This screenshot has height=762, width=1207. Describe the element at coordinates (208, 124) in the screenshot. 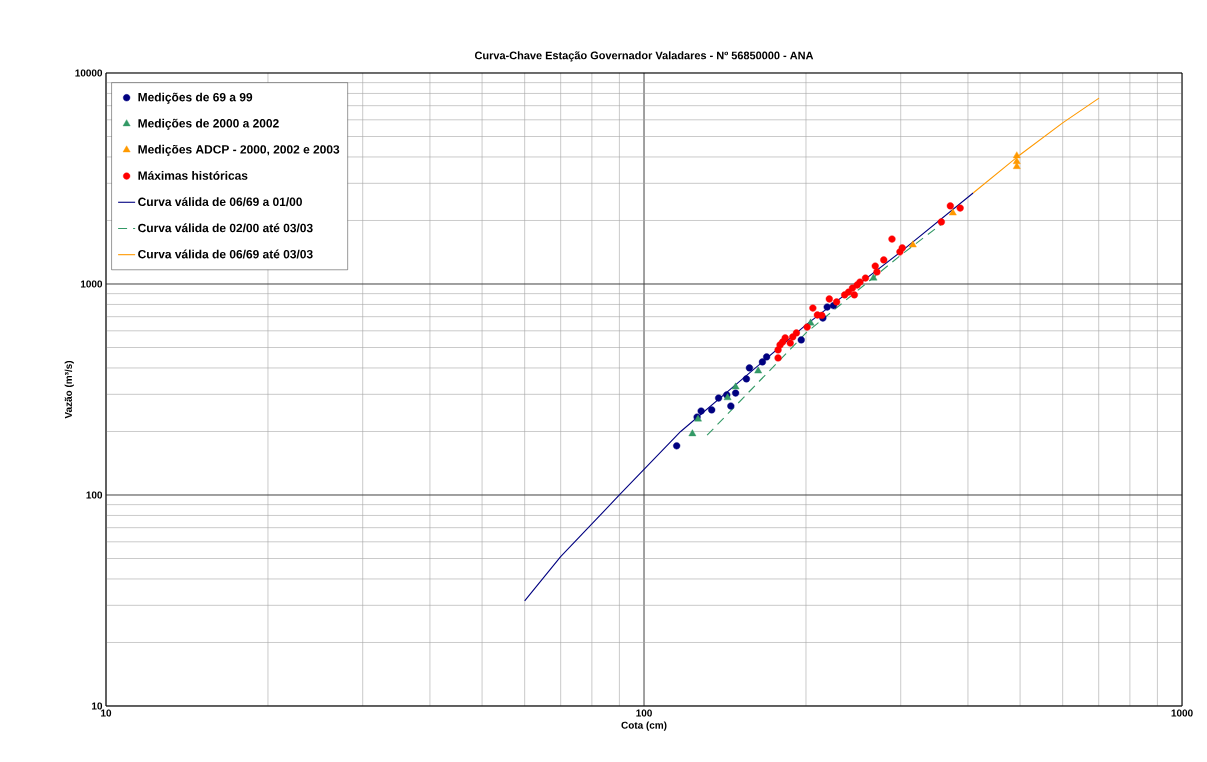

I see `legend-label: Medições de 2000 a 2002` at that location.